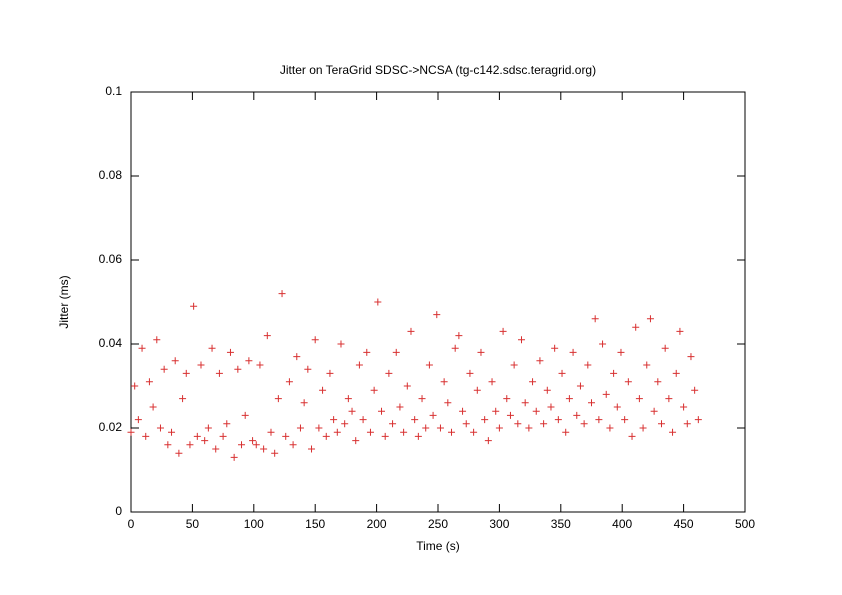 The image size is (842, 595). Describe the element at coordinates (684, 524) in the screenshot. I see `x-tick-label: 450` at that location.